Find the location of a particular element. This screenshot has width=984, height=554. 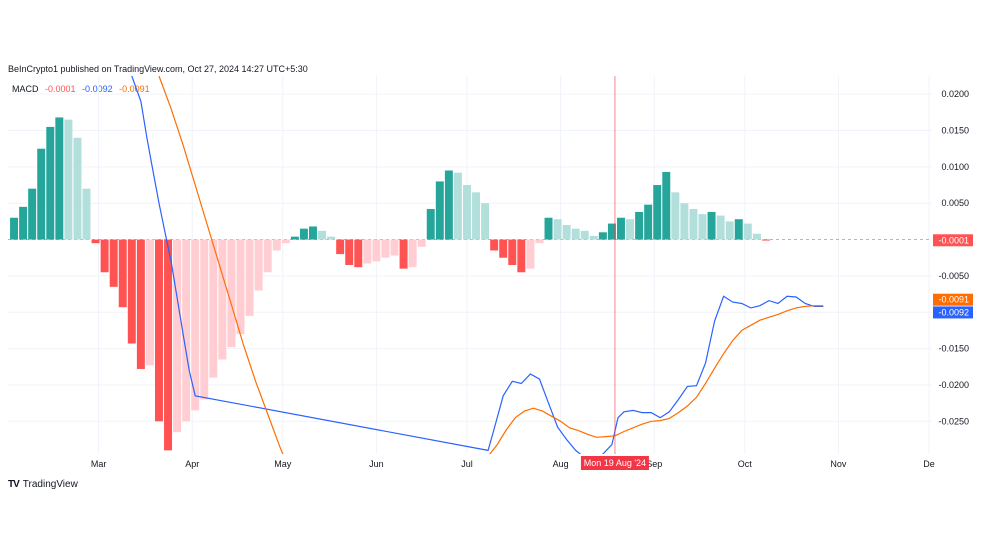

x-tick-label: De is located at coordinates (929, 464).